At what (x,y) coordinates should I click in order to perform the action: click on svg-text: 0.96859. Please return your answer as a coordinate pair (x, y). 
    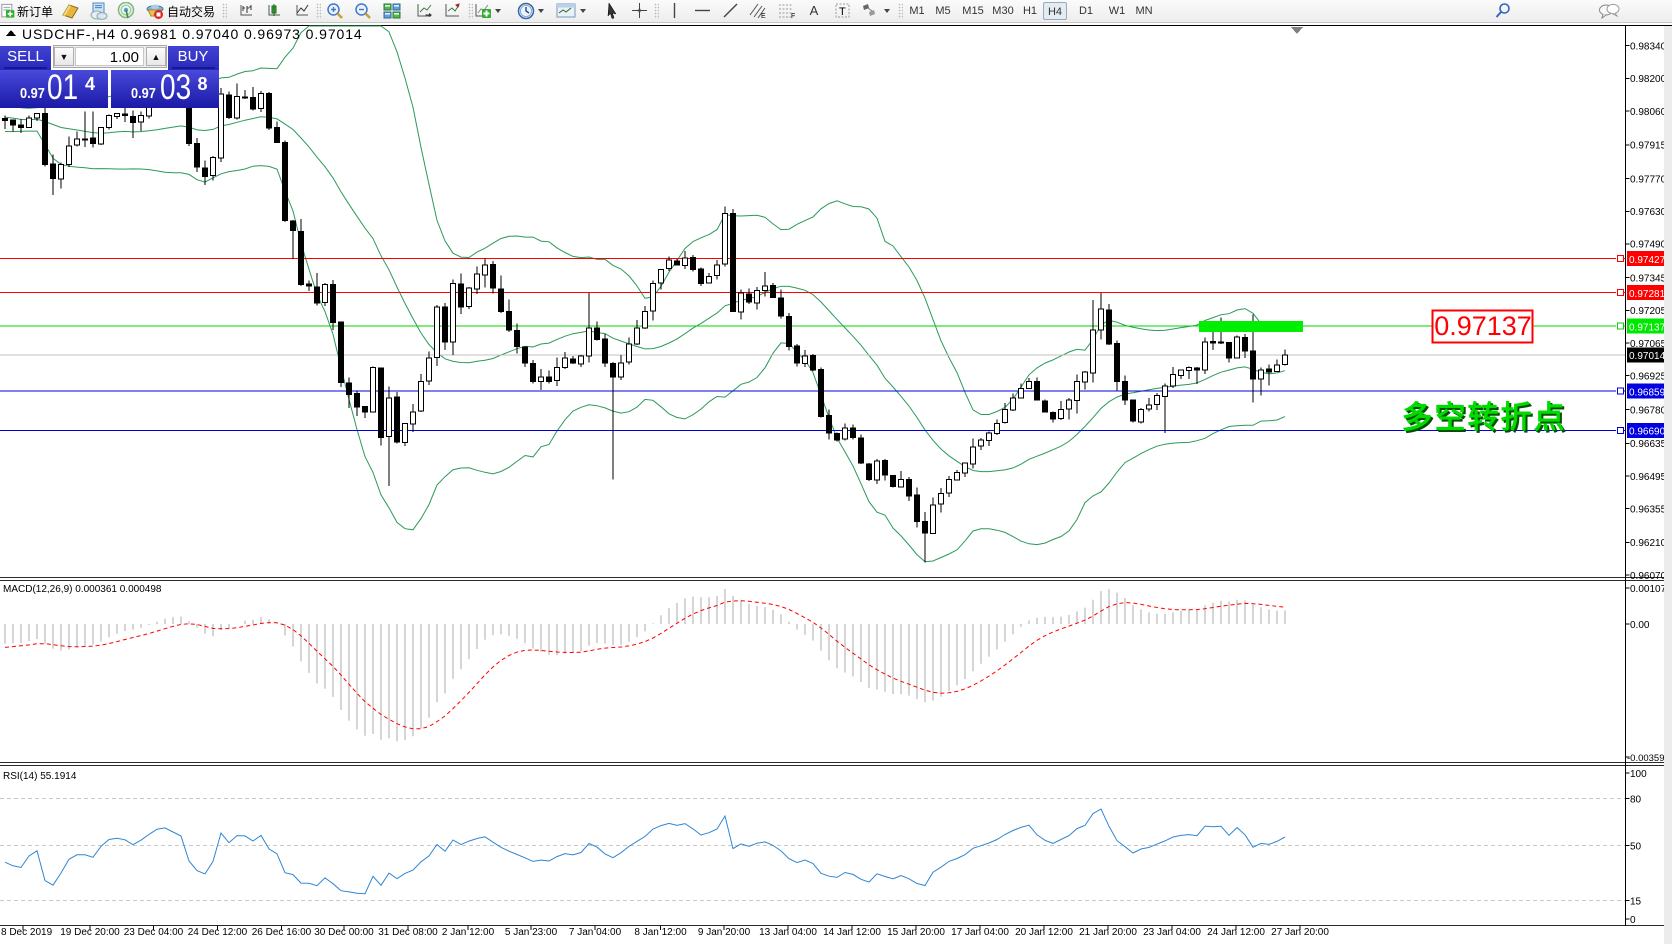
    Looking at the image, I should click on (1647, 392).